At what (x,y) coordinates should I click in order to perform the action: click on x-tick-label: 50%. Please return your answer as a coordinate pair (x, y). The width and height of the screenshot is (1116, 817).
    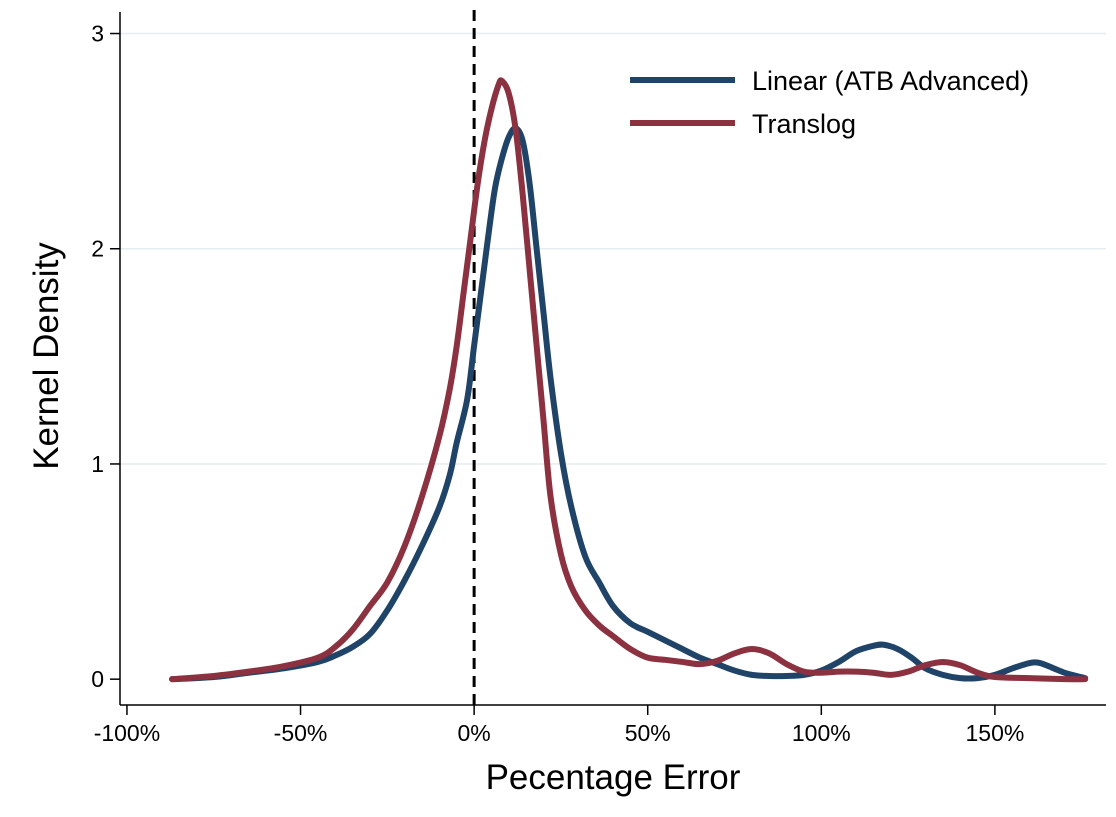
    Looking at the image, I should click on (648, 733).